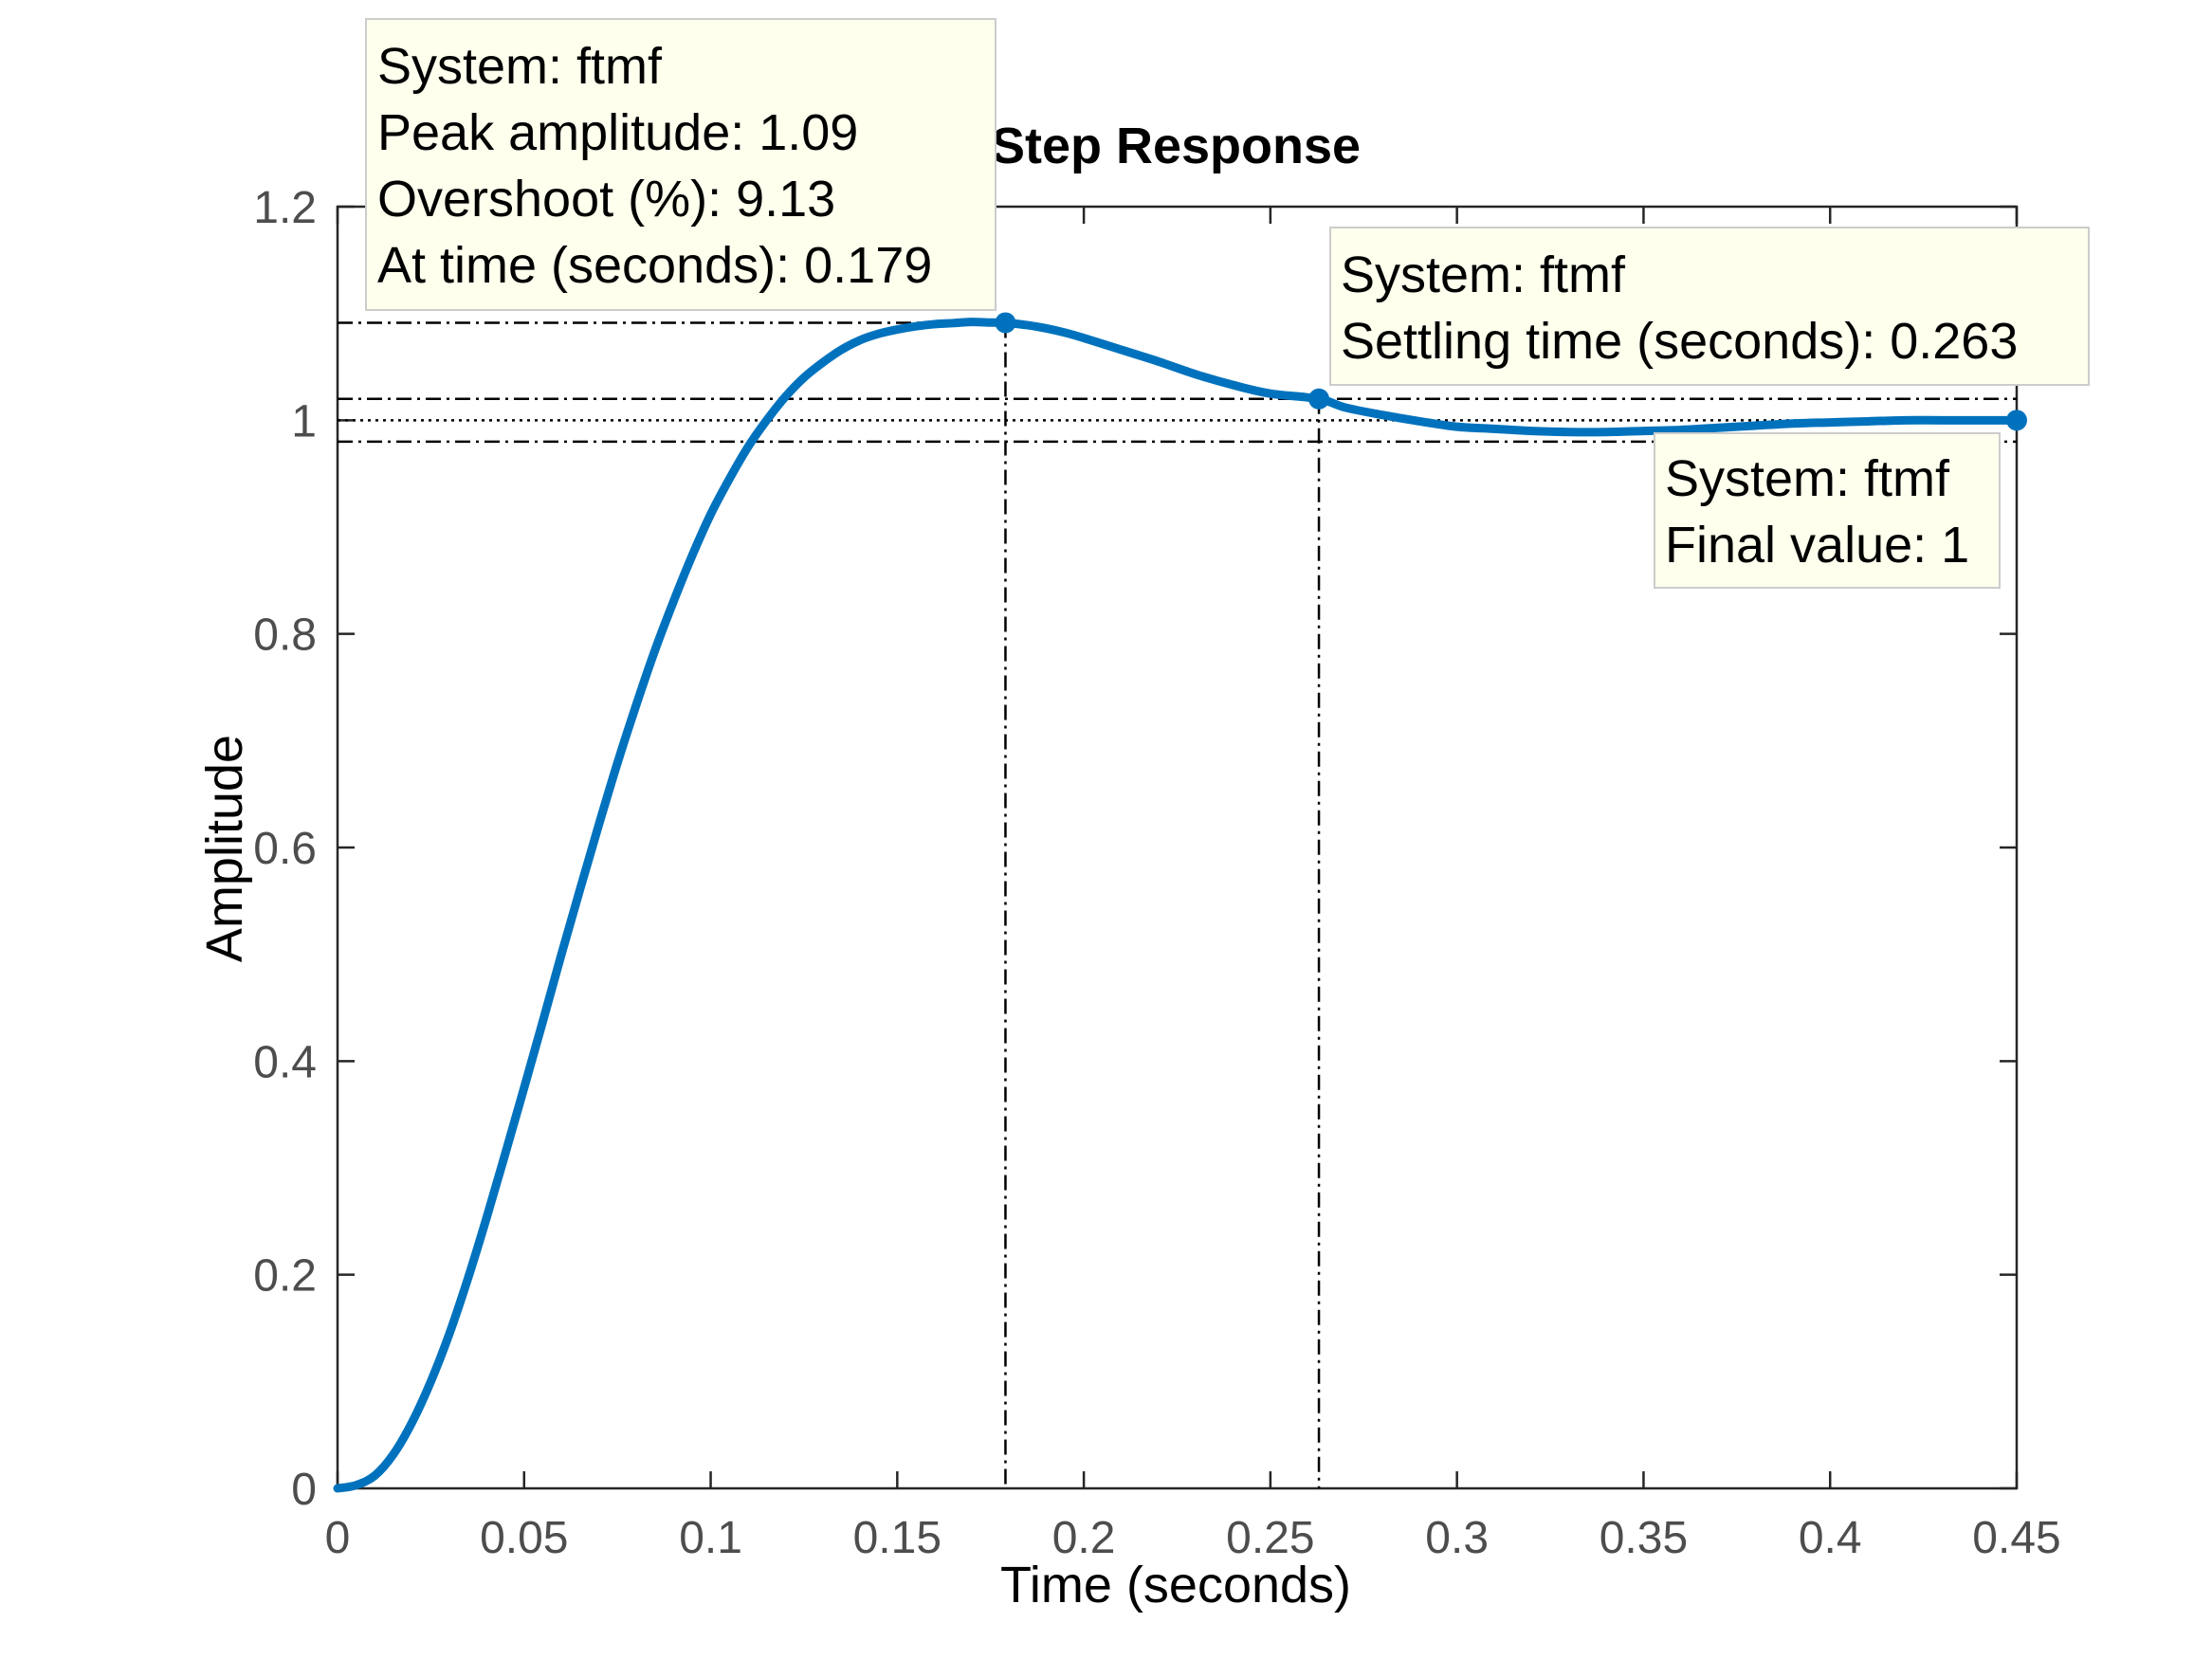 The width and height of the screenshot is (2212, 1659). What do you see at coordinates (524, 1538) in the screenshot?
I see `x-tick-label: 0.05` at bounding box center [524, 1538].